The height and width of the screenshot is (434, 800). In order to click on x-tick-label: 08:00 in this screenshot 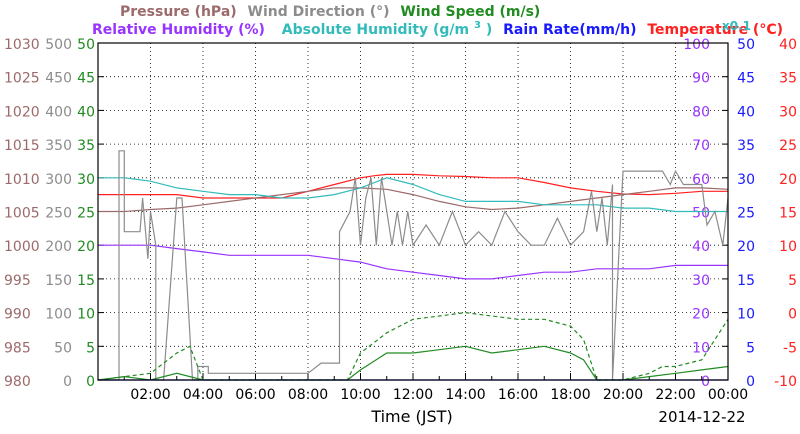, I will do `click(308, 395)`.